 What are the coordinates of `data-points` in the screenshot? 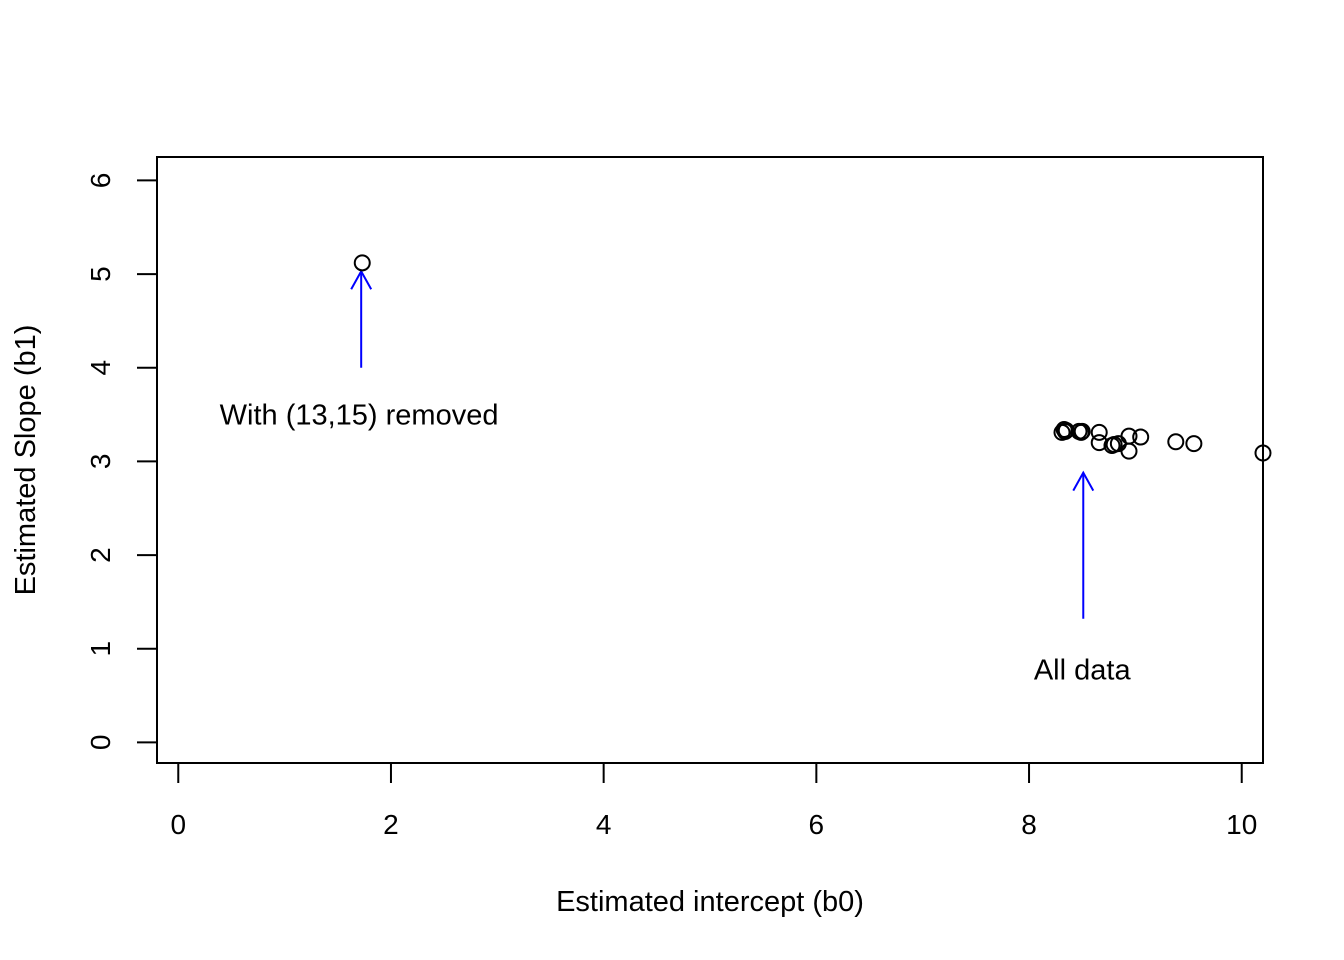 It's located at (812, 358).